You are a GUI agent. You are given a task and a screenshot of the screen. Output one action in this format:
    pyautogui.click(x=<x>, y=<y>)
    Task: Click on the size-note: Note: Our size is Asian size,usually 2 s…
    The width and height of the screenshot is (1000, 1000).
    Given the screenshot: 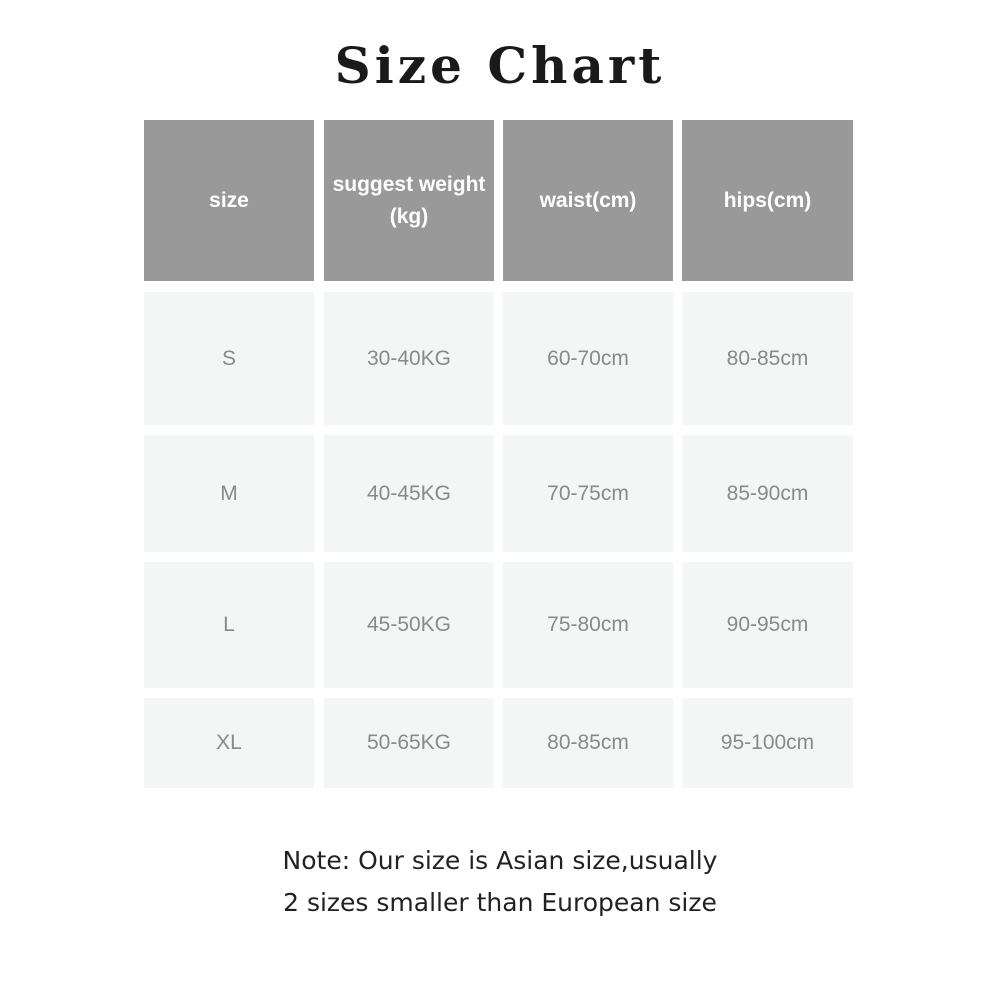 What is the action you would take?
    pyautogui.click(x=500, y=882)
    